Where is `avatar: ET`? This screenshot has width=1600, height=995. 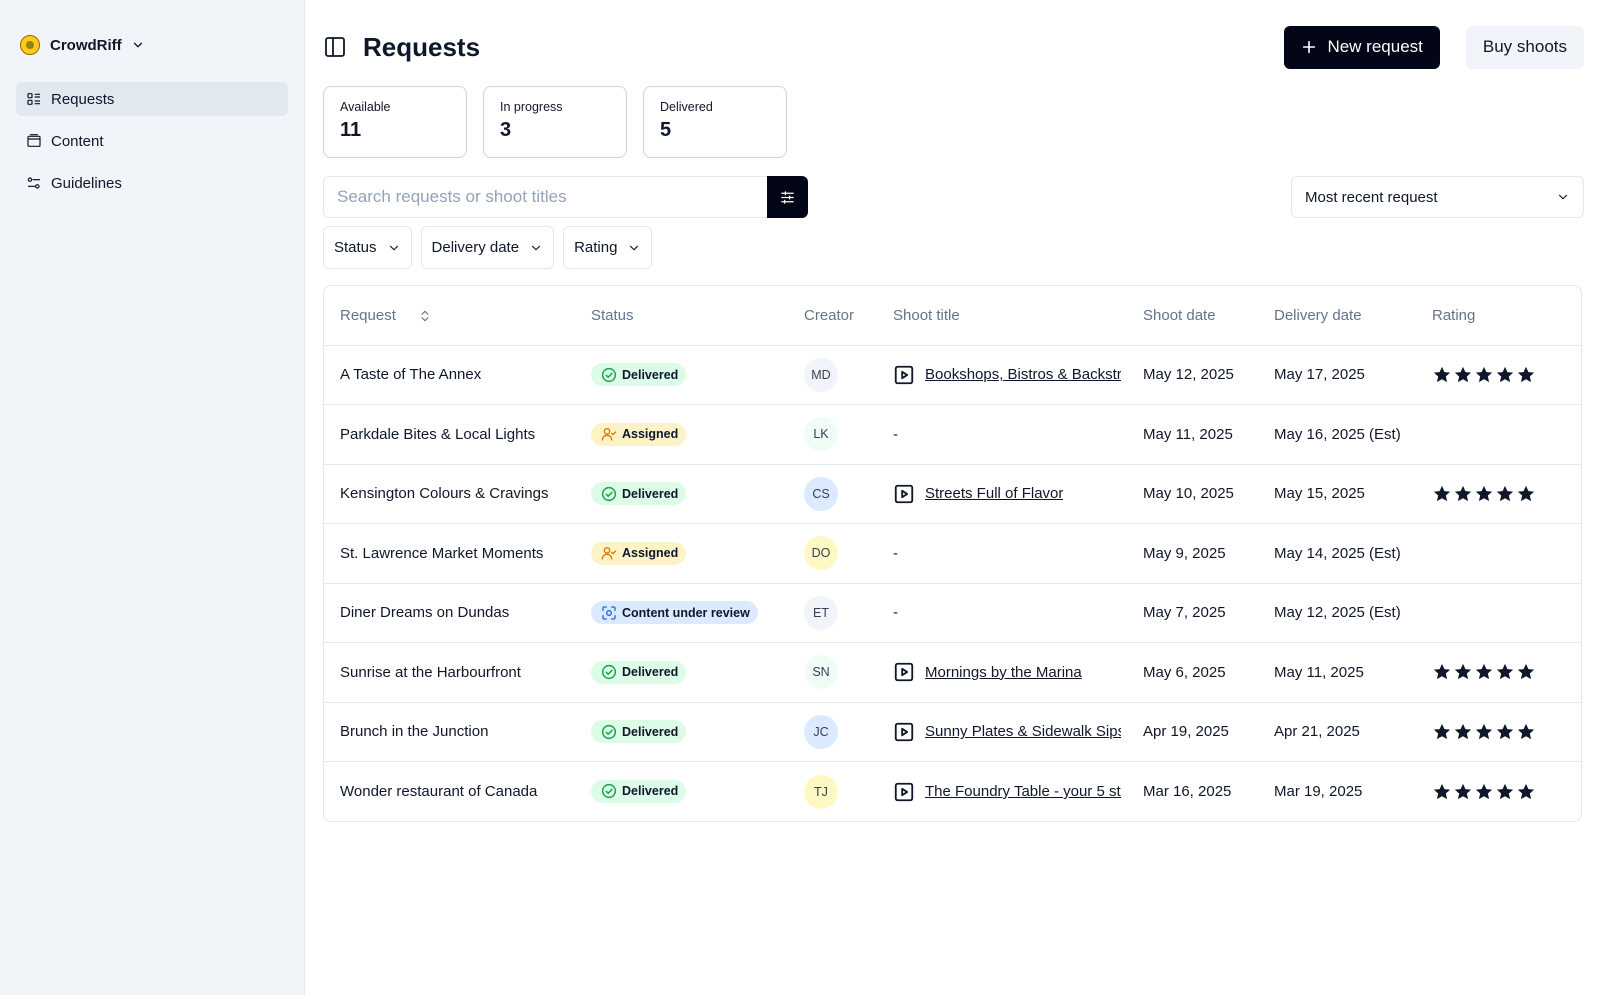 avatar: ET is located at coordinates (821, 612).